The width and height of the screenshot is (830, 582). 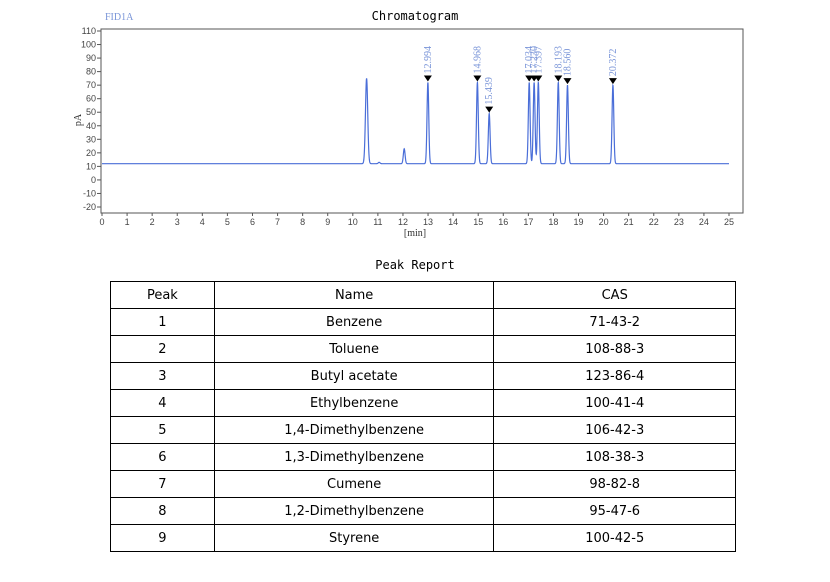 I want to click on cell-peak: 7, so click(x=162, y=484).